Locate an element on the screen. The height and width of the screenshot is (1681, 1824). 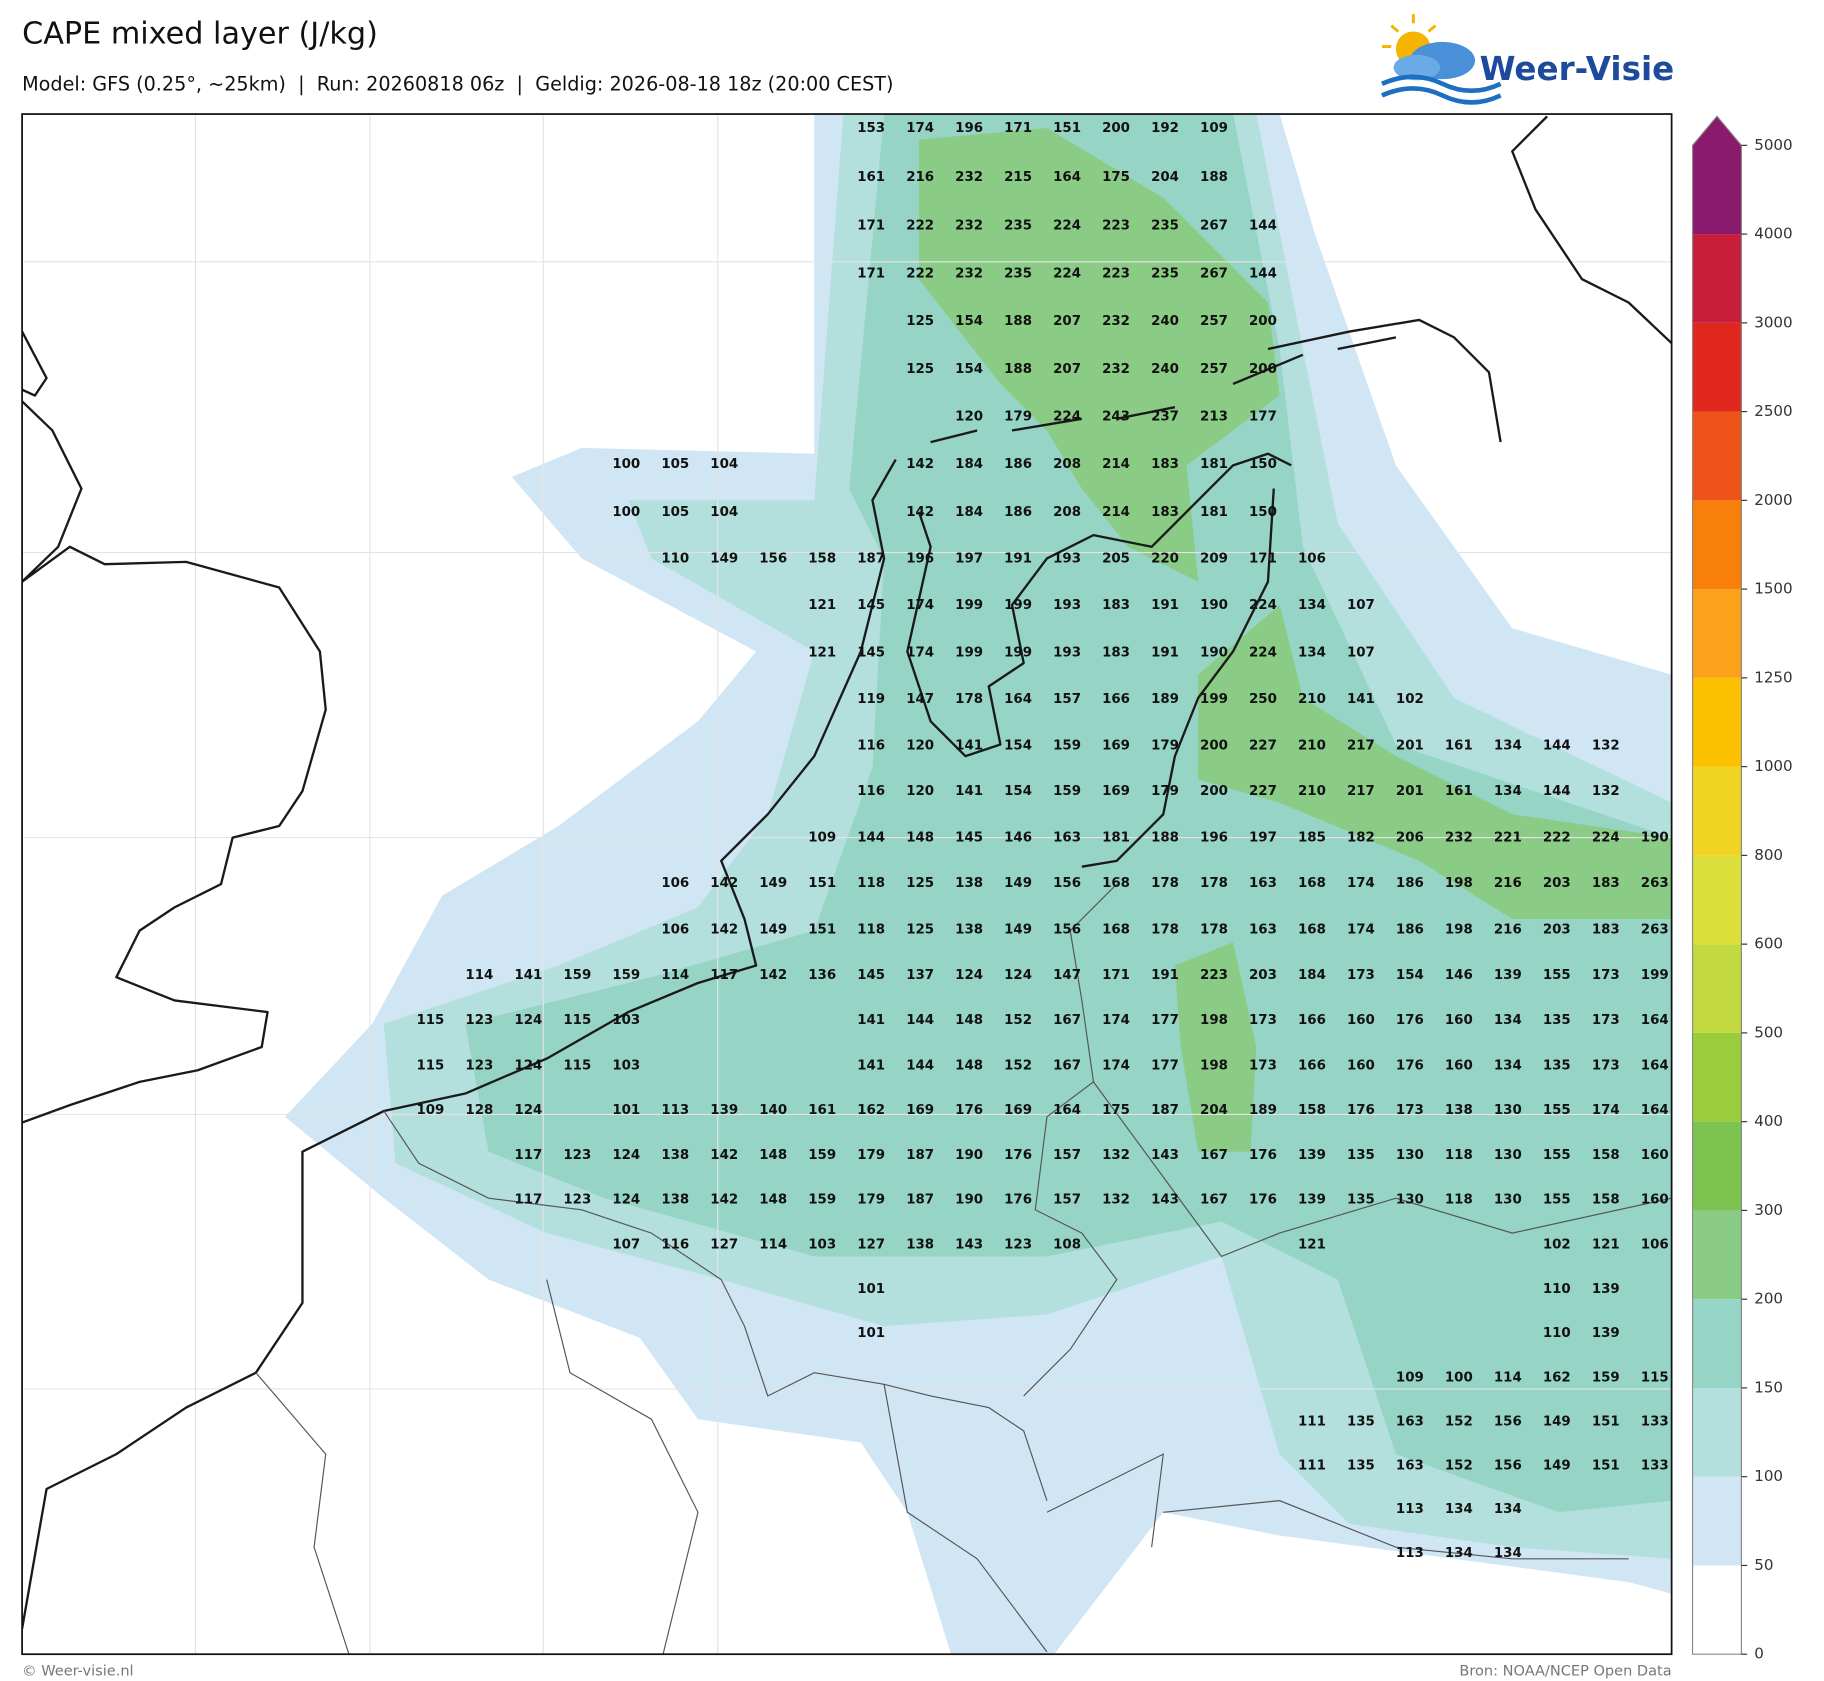
cape-label: 227 is located at coordinates (1263, 746).